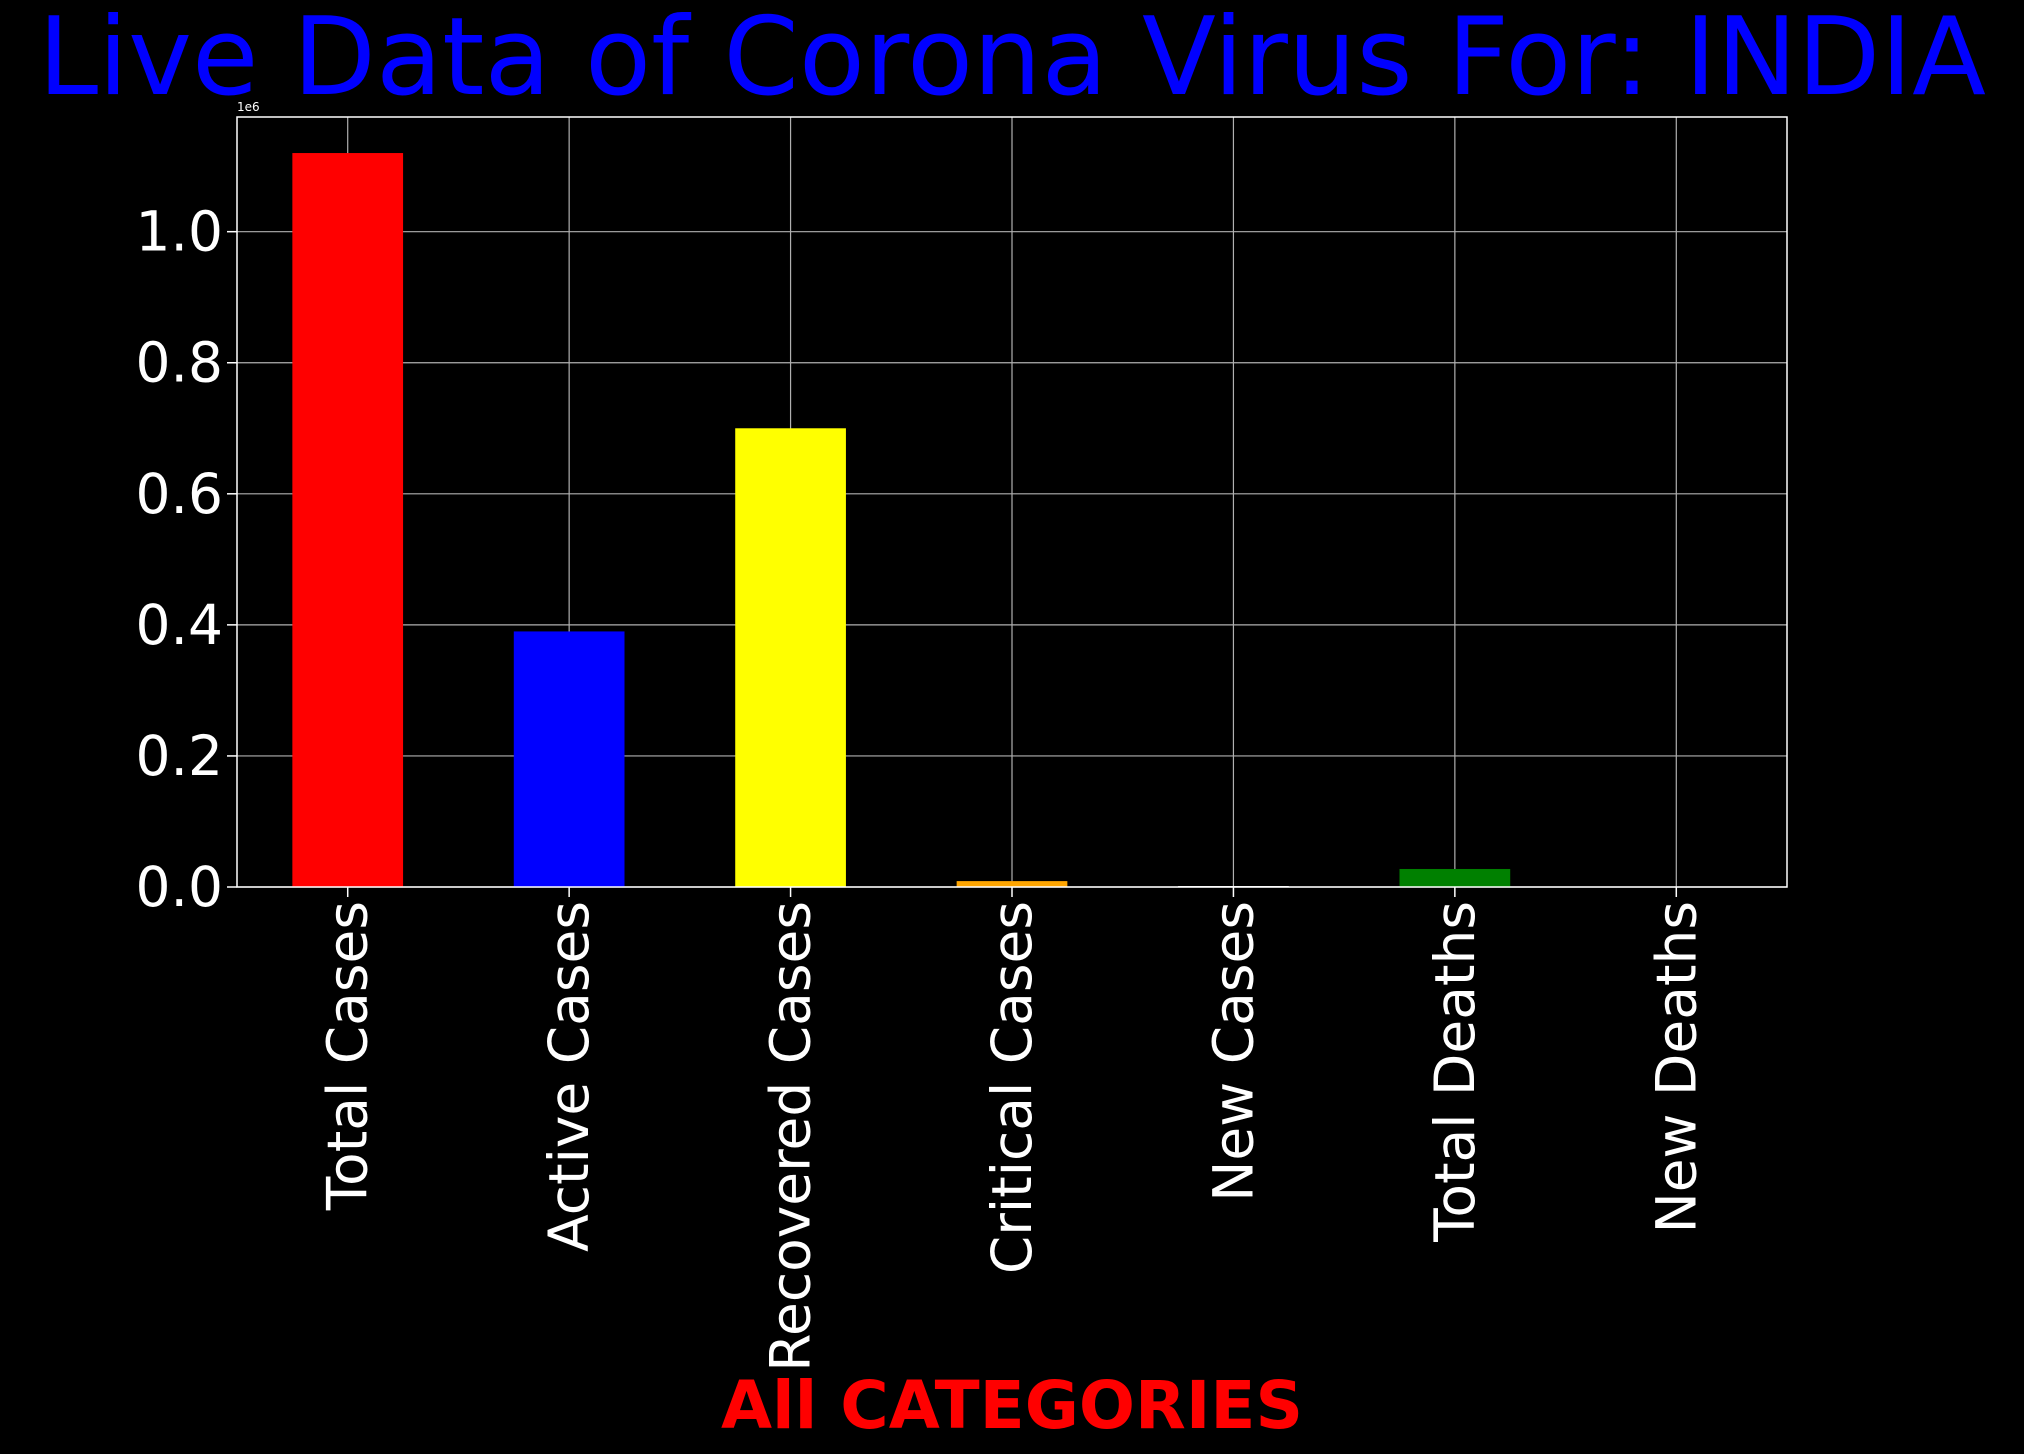 This screenshot has height=1454, width=2024. I want to click on axis-offset-label: 1e6, so click(248, 107).